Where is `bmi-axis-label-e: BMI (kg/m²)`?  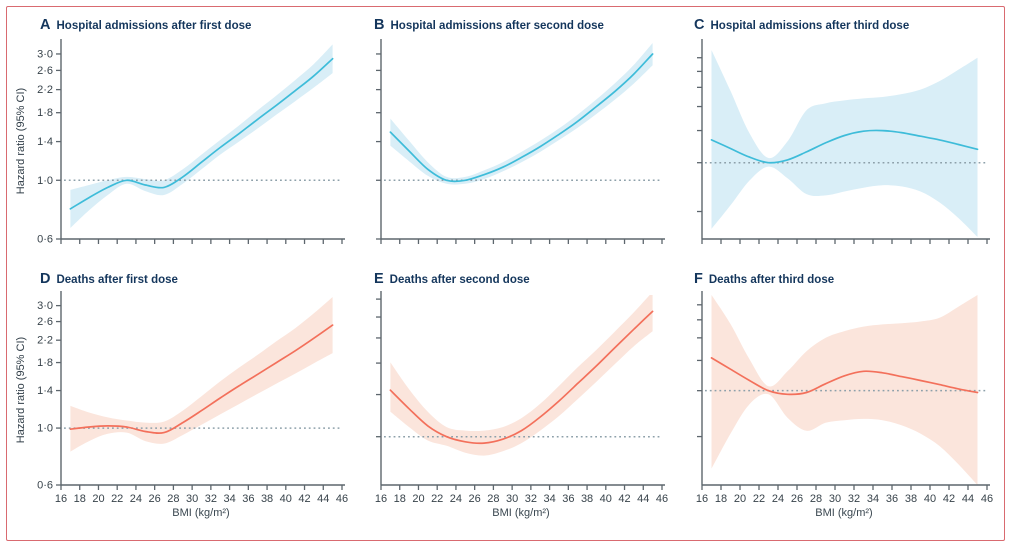 bmi-axis-label-e: BMI (kg/m²) is located at coordinates (521, 513).